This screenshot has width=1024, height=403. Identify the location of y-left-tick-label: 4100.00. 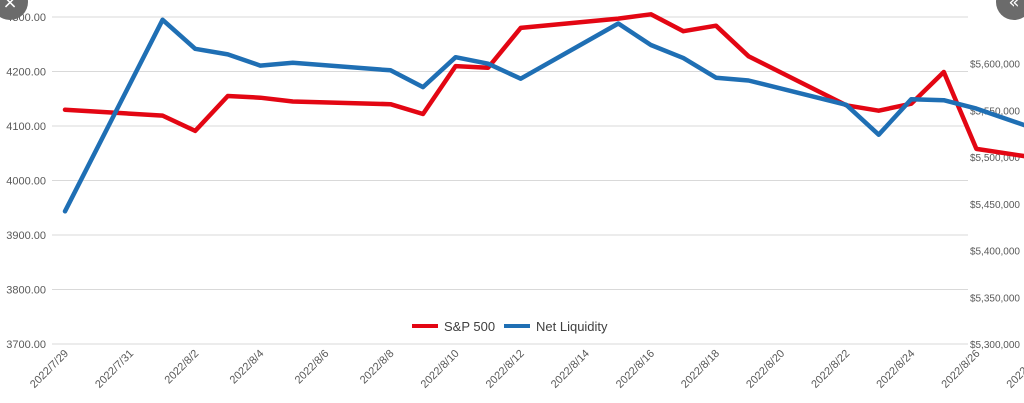
(26, 127).